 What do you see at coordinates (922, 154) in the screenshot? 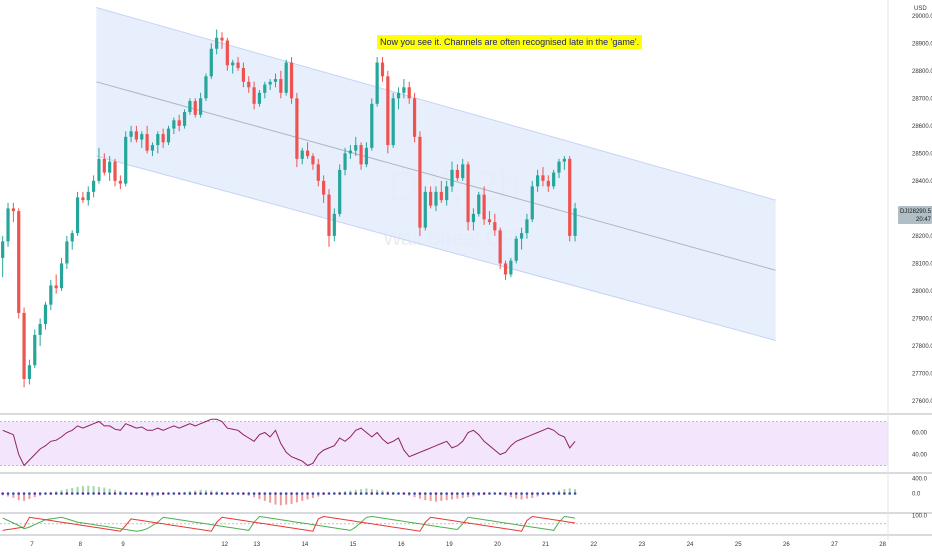
I see `price-tick-label: 28500.0` at bounding box center [922, 154].